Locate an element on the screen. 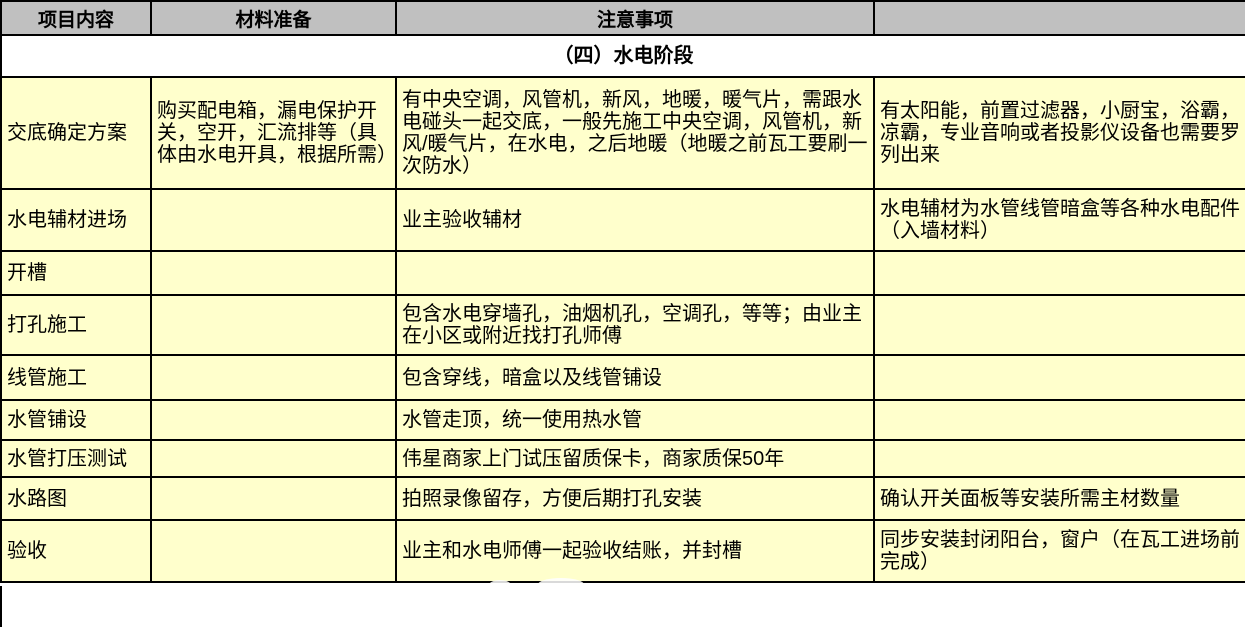  item-cell: 水电辅材进场 is located at coordinates (76, 220).